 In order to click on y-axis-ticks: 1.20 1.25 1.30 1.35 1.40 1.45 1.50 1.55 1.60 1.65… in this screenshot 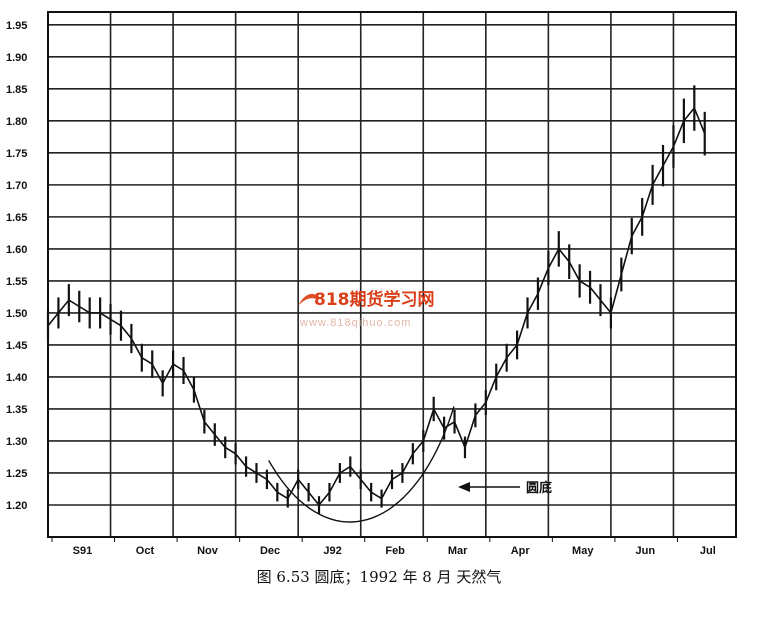, I will do `click(16, 266)`.